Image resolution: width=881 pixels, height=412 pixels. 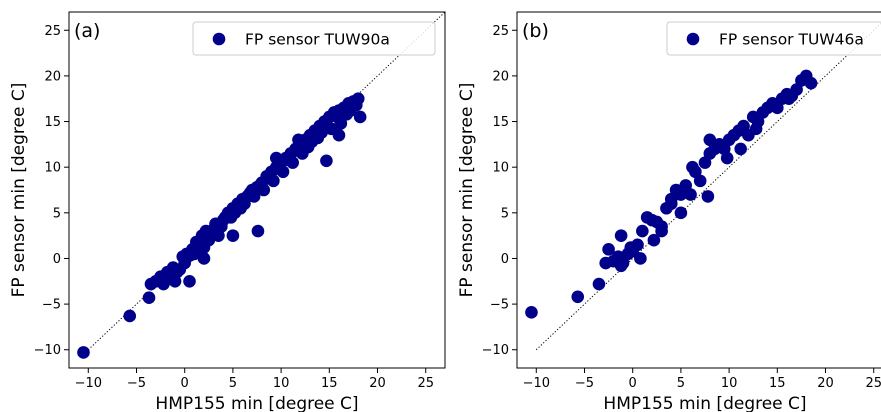 What do you see at coordinates (317, 40) in the screenshot?
I see `legend-label: FP sensor TUW90a` at bounding box center [317, 40].